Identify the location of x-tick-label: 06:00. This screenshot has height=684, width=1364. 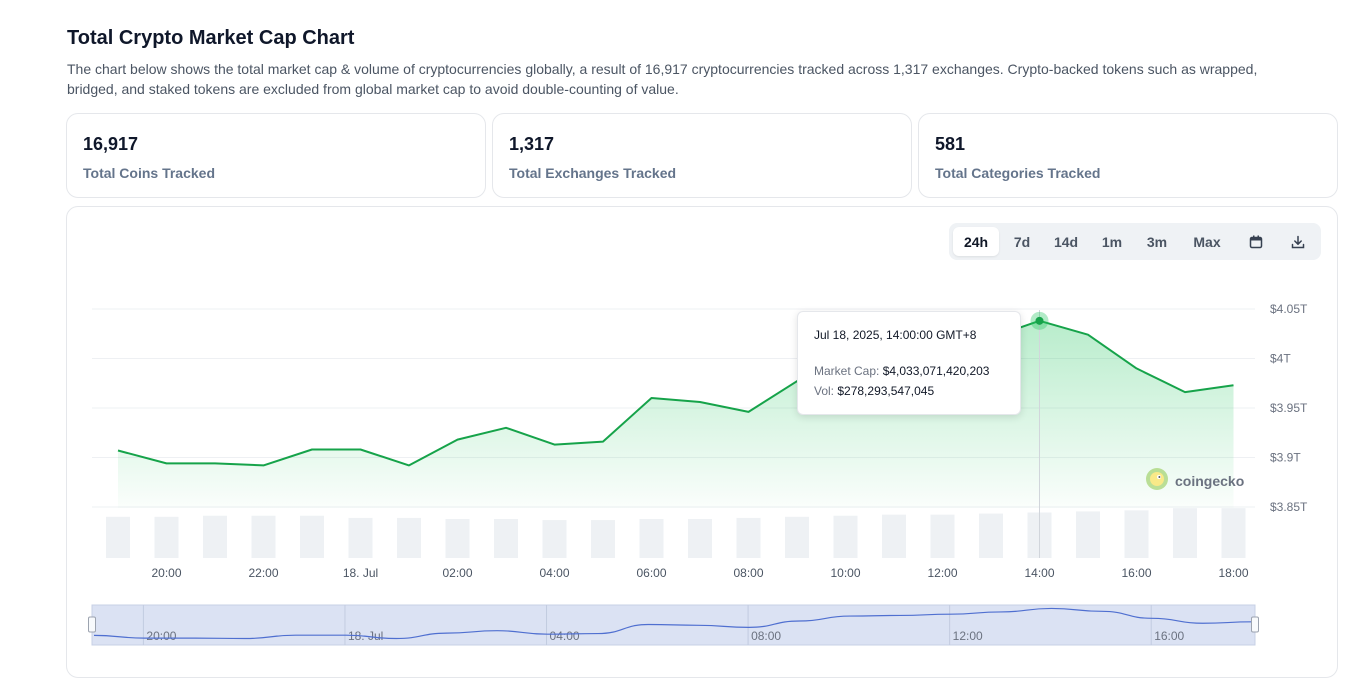
(651, 573).